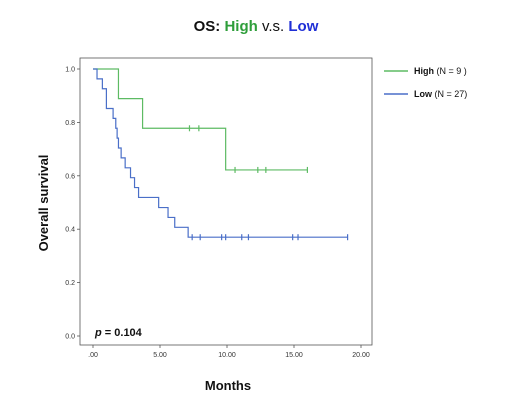  I want to click on y-tick-label: 0.4, so click(70, 230).